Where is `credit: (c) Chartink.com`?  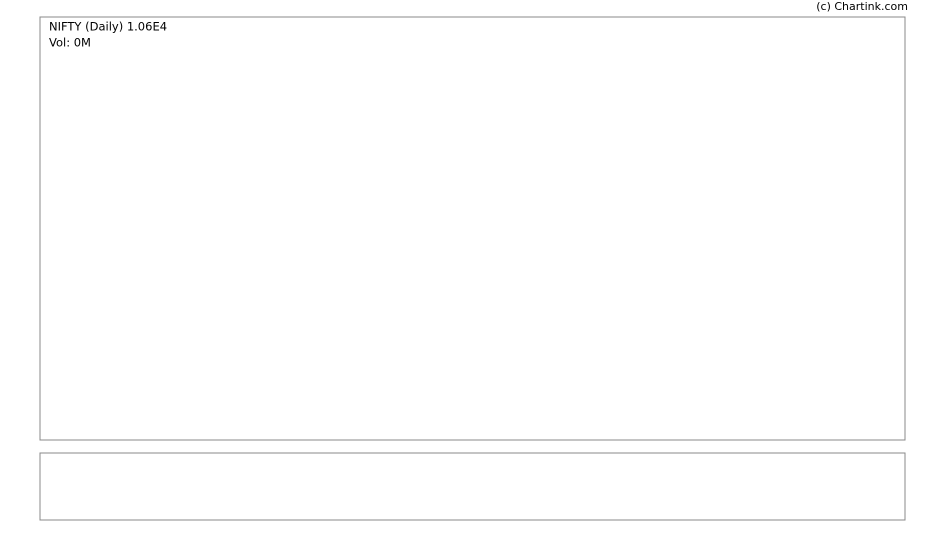 credit: (c) Chartink.com is located at coordinates (862, 6).